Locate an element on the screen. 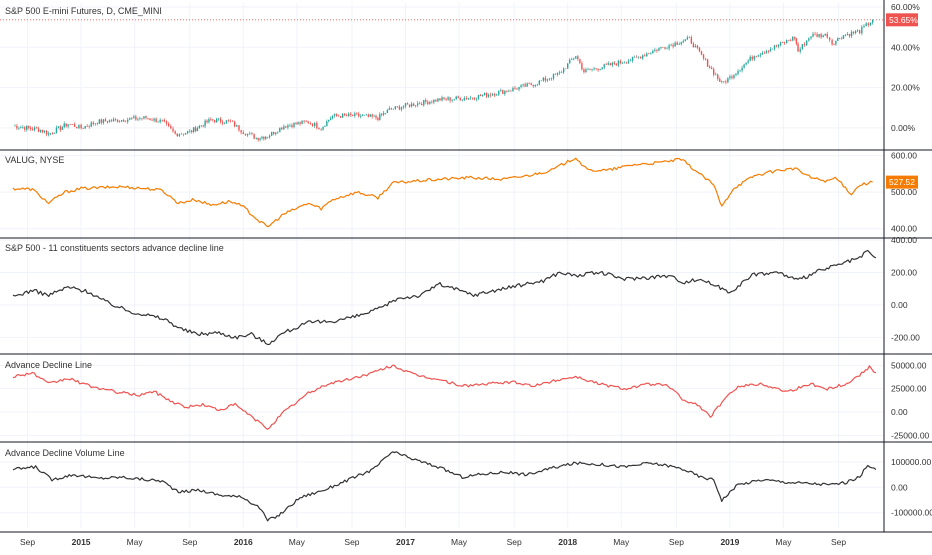  x-tick-label-12: Sep is located at coordinates (676, 542).